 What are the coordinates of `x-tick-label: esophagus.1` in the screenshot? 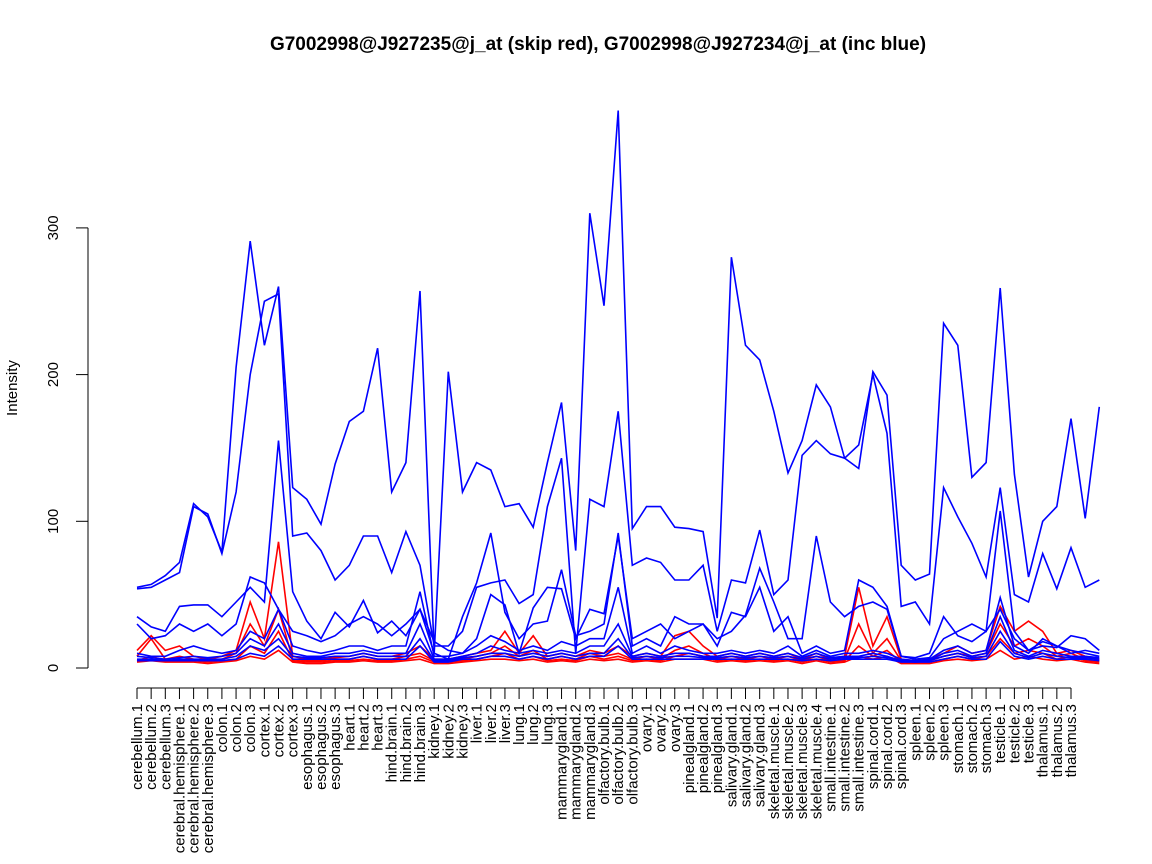 It's located at (307, 747).